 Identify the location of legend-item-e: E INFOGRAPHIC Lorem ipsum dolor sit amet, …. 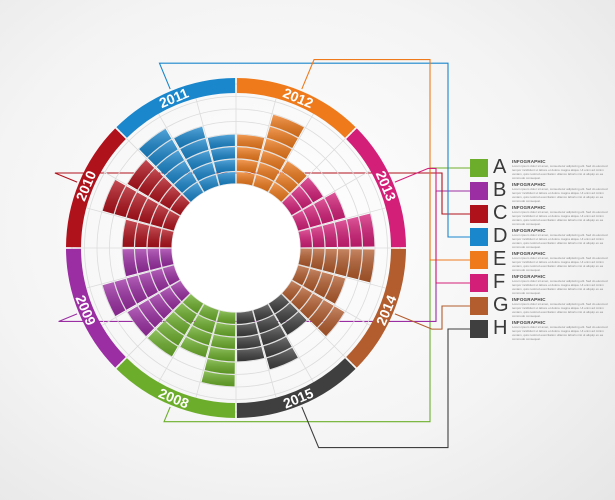
(540, 260).